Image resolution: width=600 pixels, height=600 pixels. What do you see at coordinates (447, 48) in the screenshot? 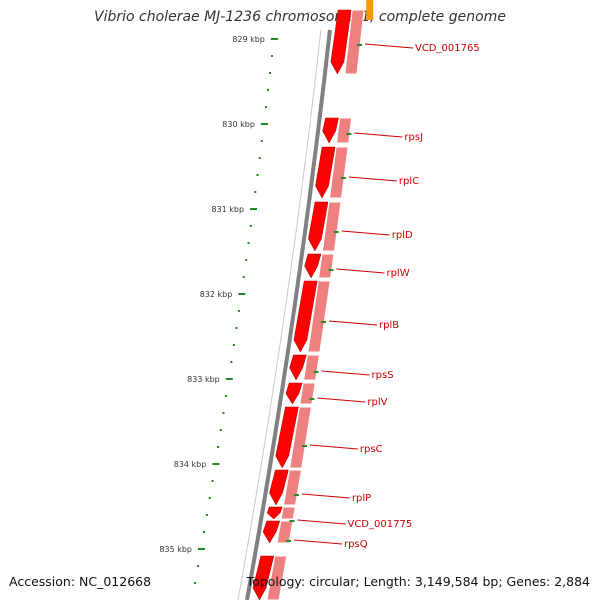
I see `gene-label: VCD_001765` at bounding box center [447, 48].